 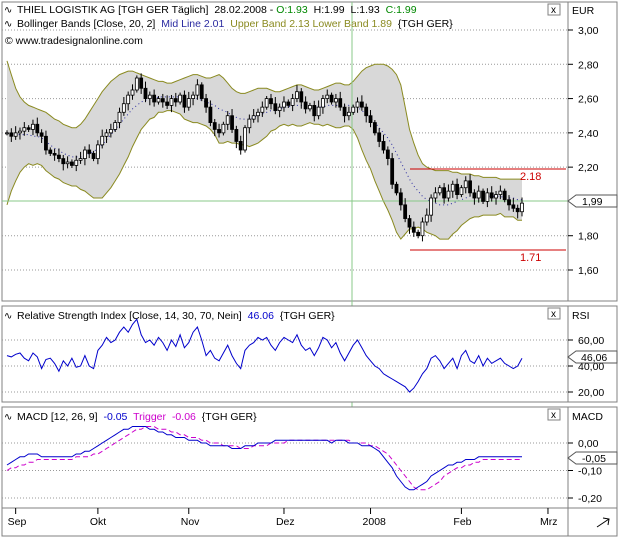 I want to click on price-tick-label: 1,60, so click(x=588, y=271).